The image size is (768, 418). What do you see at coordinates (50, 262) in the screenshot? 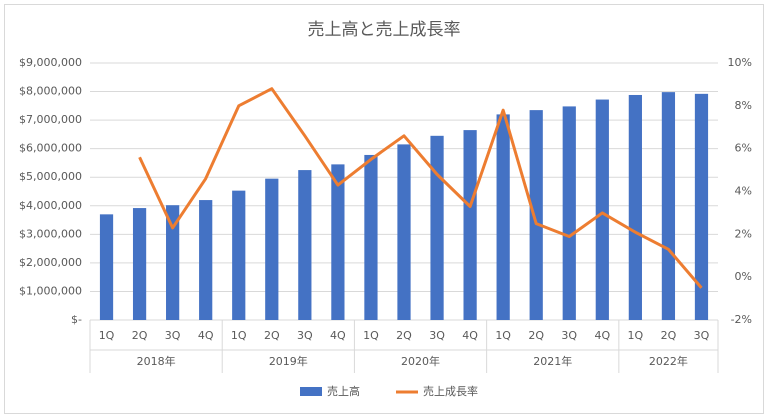
I see `y-tick-label: $2,000,000` at bounding box center [50, 262].